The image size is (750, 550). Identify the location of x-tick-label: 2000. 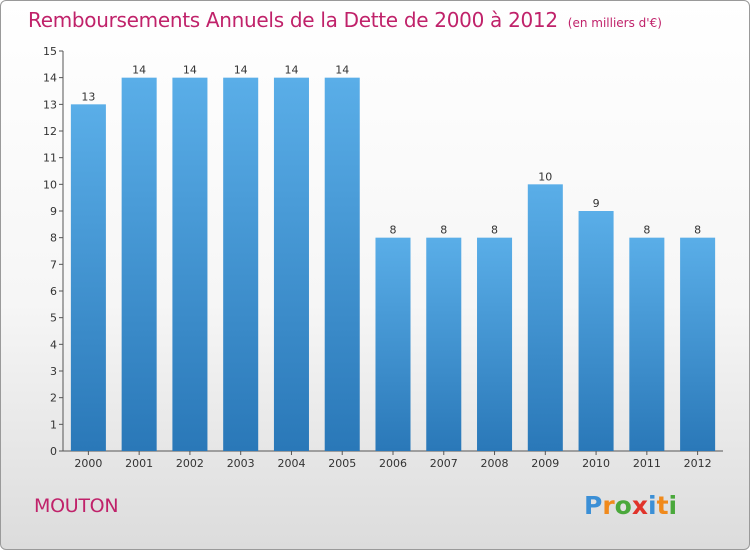
(88, 463).